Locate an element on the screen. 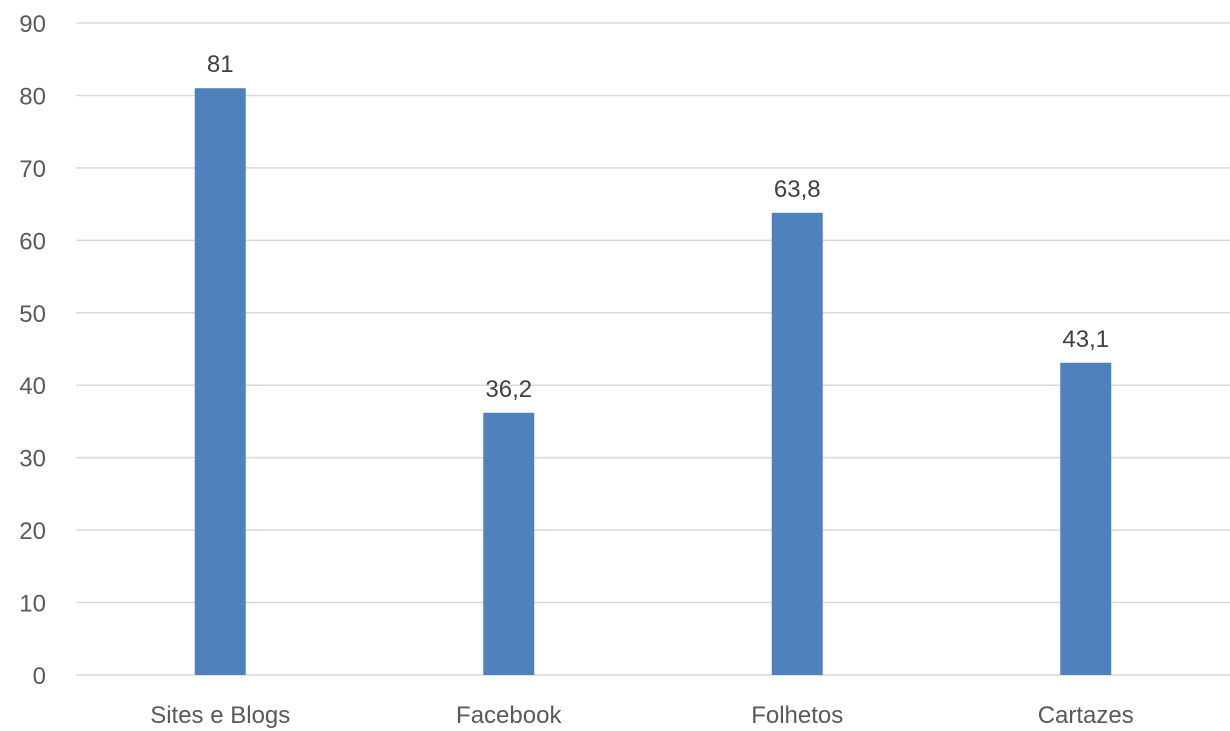 This screenshot has width=1230, height=731. data-label: 36,2 is located at coordinates (508, 389).